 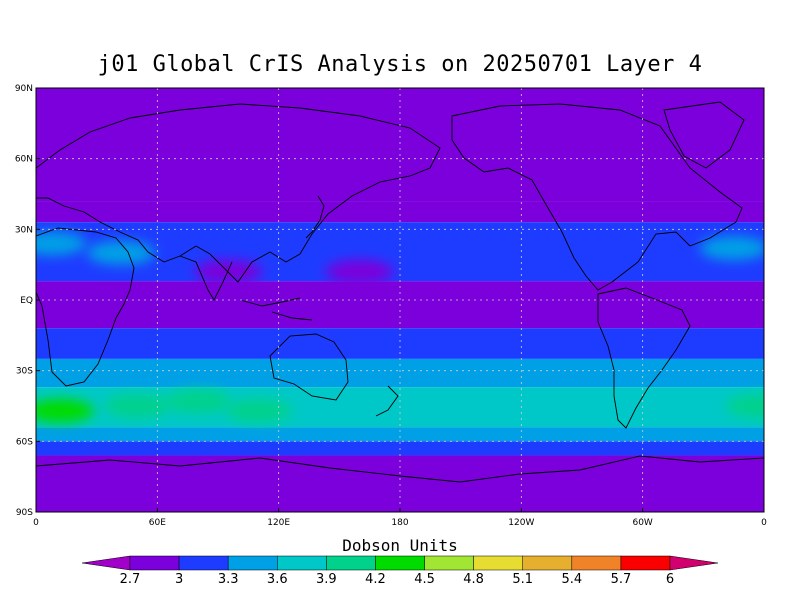 I want to click on lat-tick-label-3: EQ, so click(x=26, y=301).